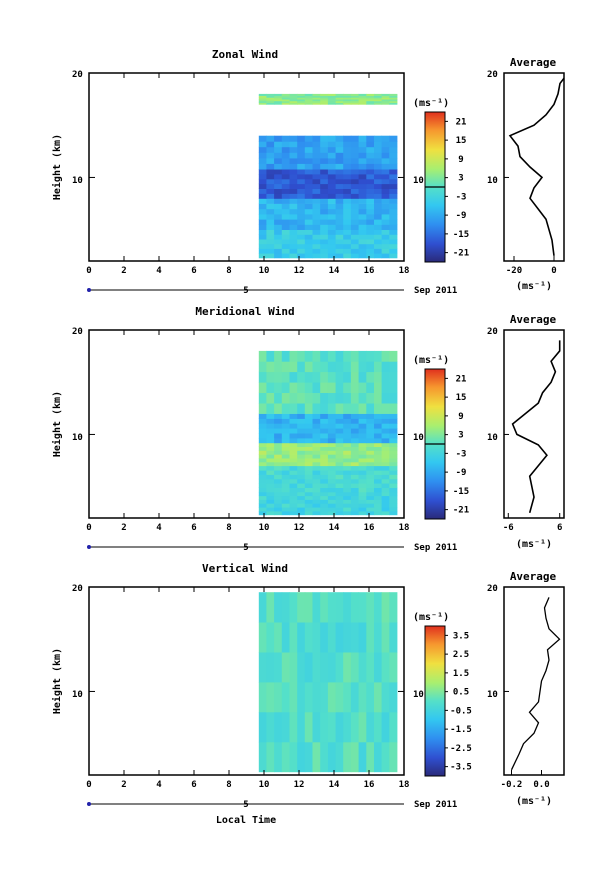 The height and width of the screenshot is (873, 616). Describe the element at coordinates (461, 454) in the screenshot. I see `colorbar-tick-label: -3` at that location.